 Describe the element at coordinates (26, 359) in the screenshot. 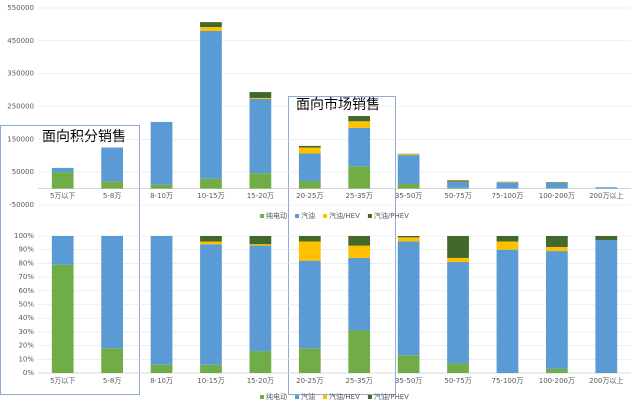

I see `y-tick-label: 10%` at that location.